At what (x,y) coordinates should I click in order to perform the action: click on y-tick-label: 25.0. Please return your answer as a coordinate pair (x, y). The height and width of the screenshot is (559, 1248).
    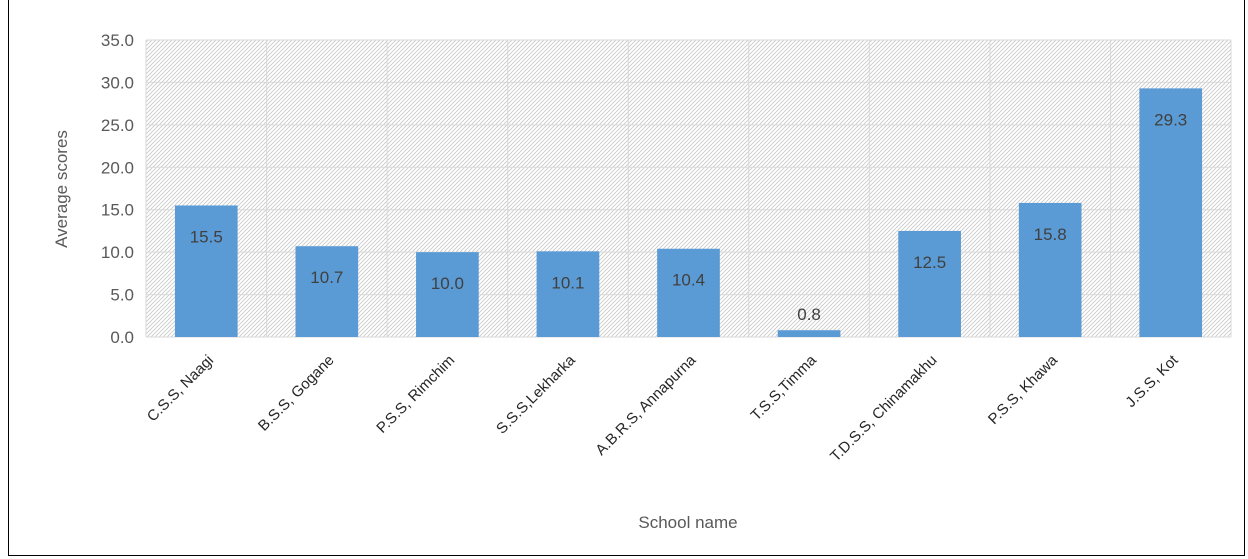
    Looking at the image, I should click on (117, 125).